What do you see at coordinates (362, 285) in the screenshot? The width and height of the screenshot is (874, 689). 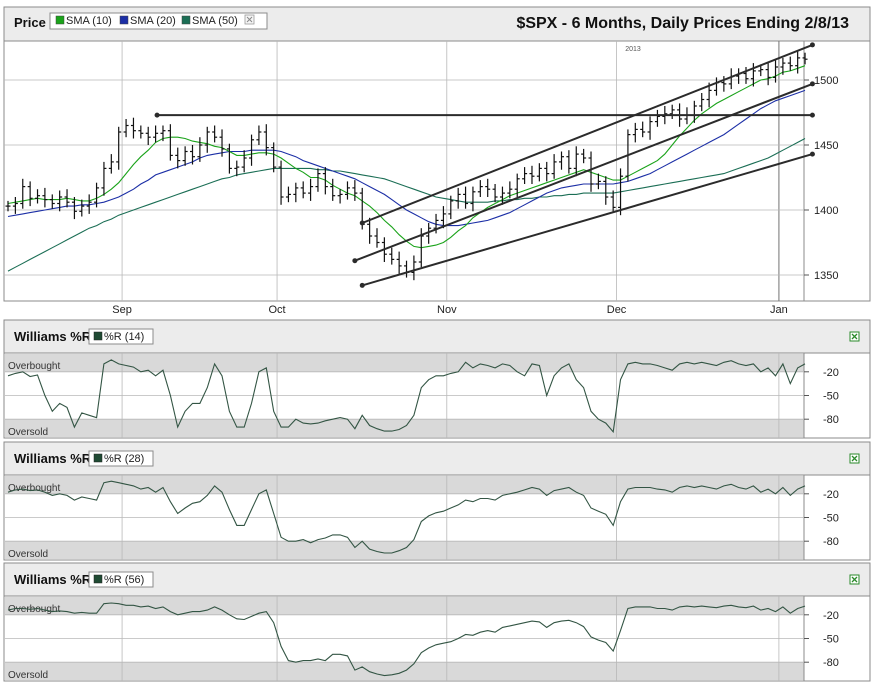 I see `channel-lower-line-anchor-left` at bounding box center [362, 285].